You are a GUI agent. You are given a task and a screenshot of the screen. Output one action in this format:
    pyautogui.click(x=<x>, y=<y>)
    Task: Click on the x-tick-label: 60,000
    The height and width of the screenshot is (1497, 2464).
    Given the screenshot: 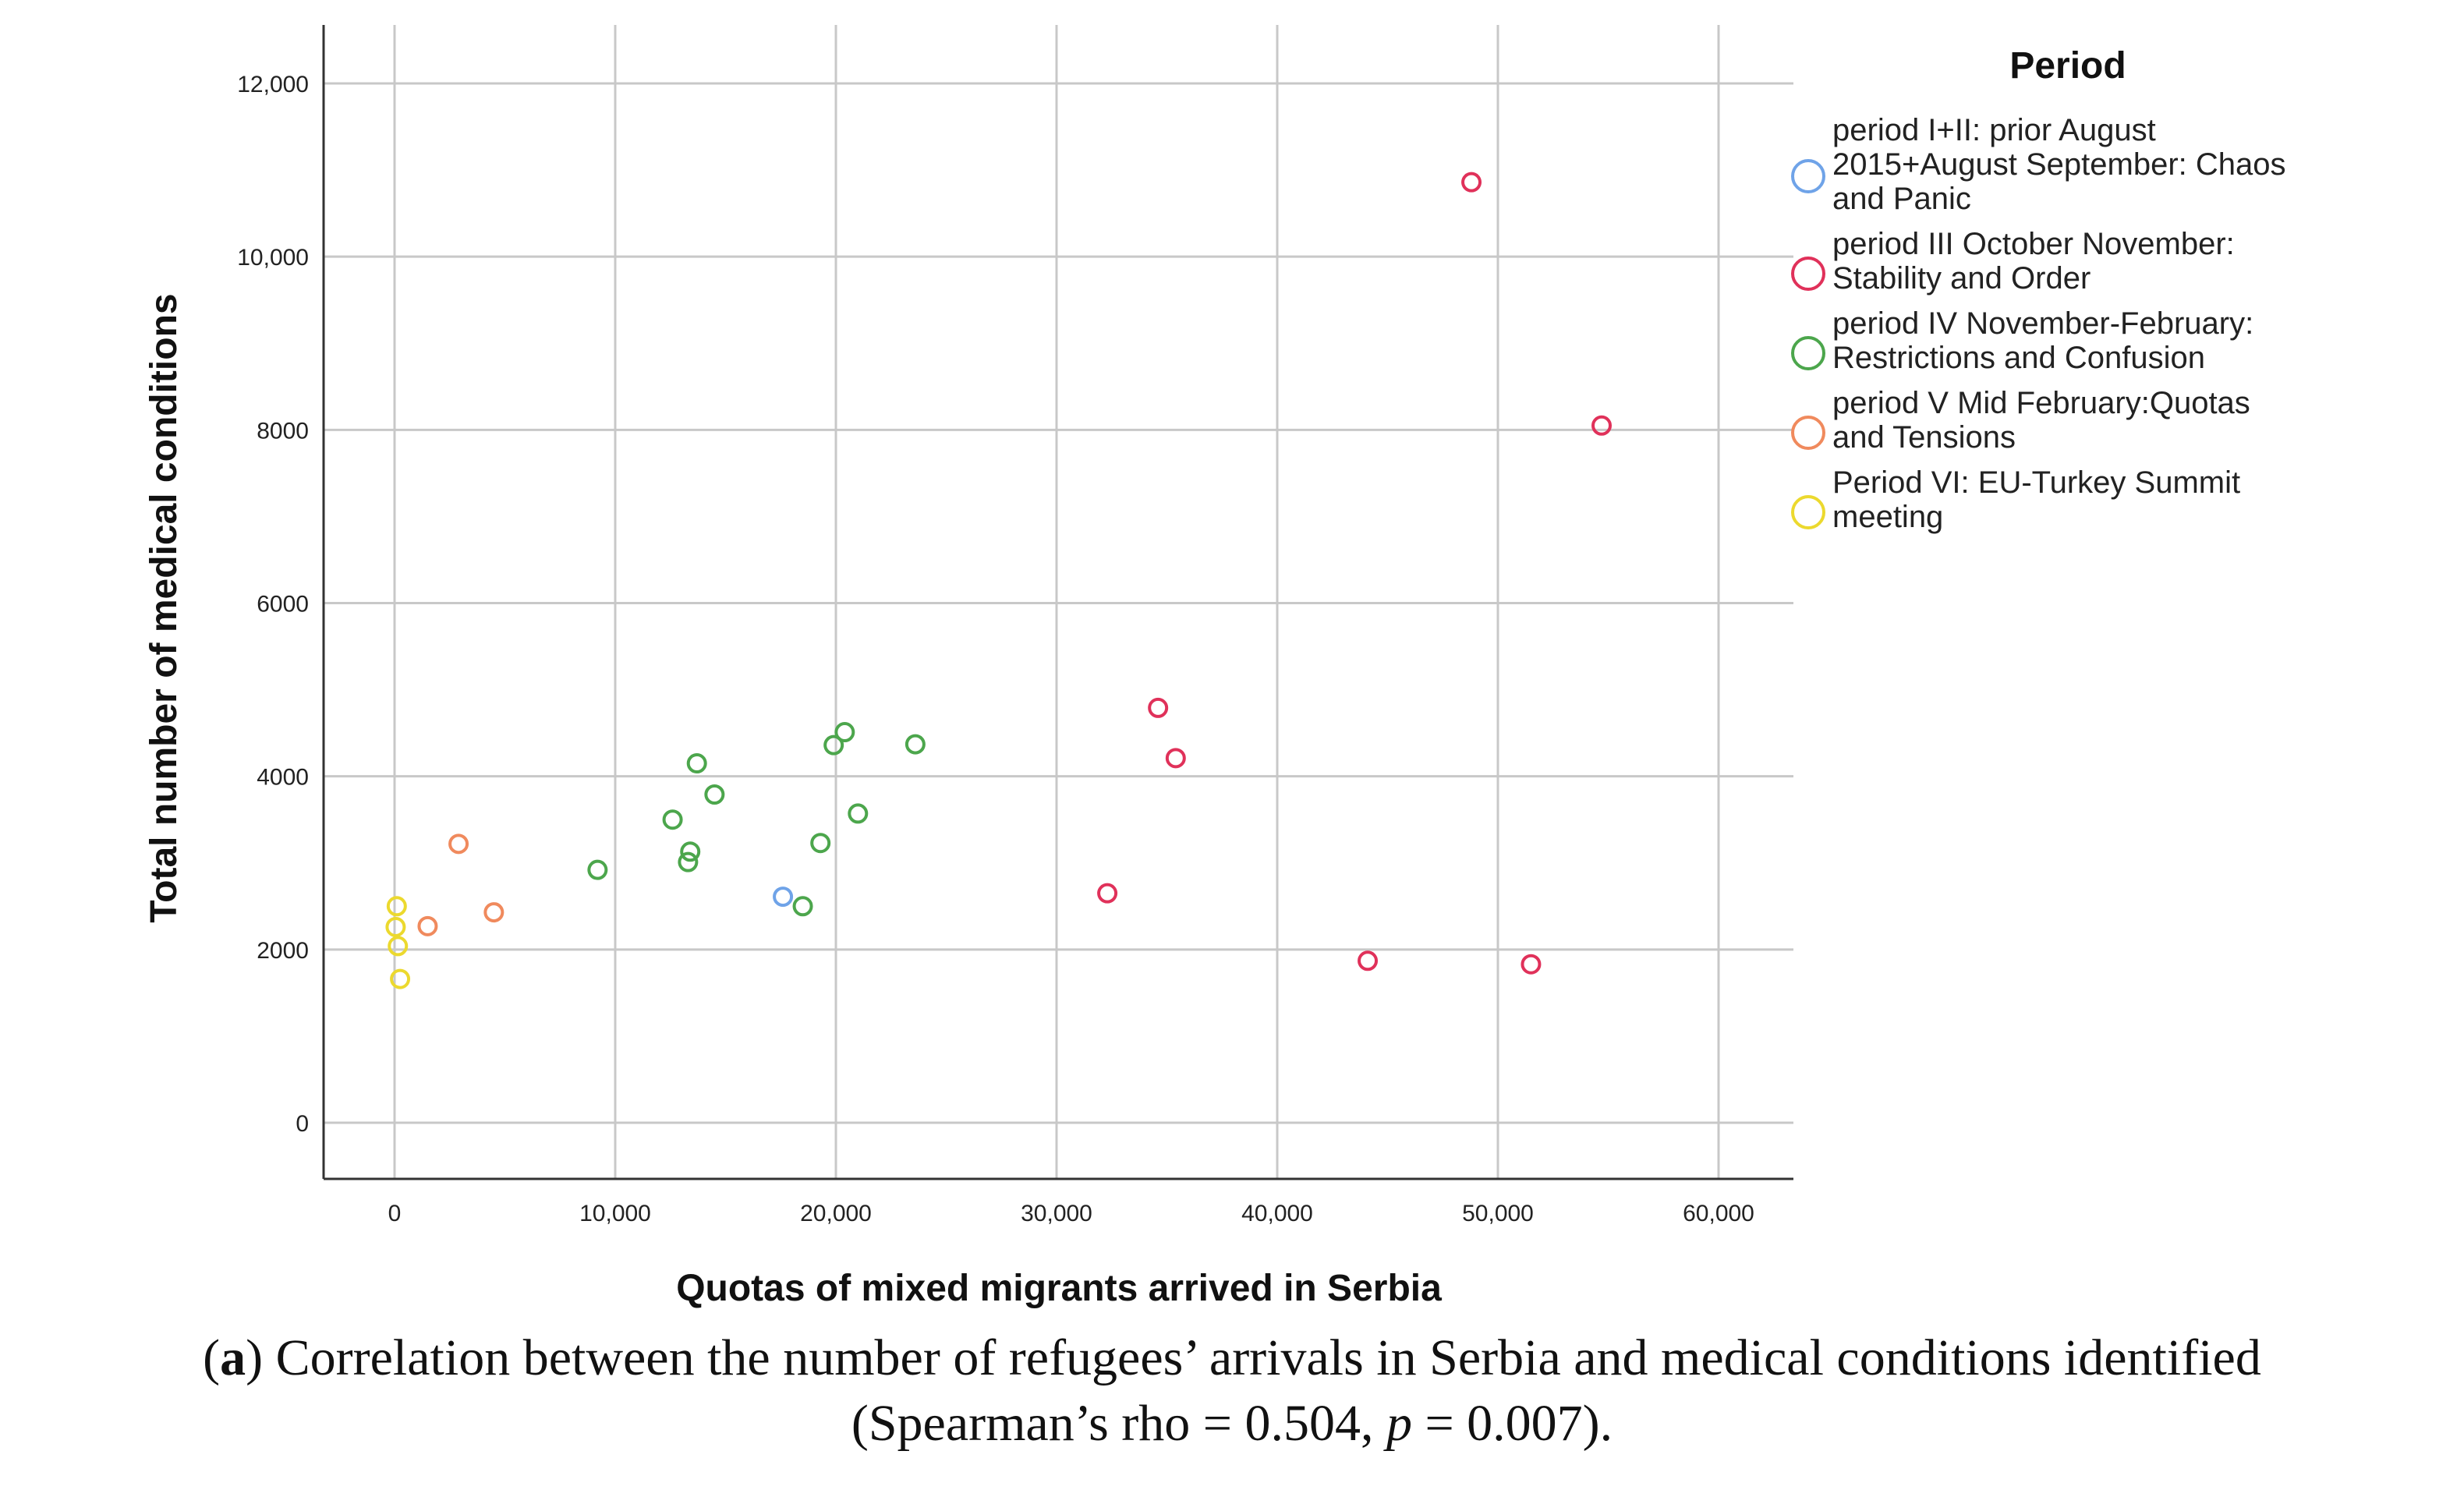 What is the action you would take?
    pyautogui.click(x=1718, y=1213)
    